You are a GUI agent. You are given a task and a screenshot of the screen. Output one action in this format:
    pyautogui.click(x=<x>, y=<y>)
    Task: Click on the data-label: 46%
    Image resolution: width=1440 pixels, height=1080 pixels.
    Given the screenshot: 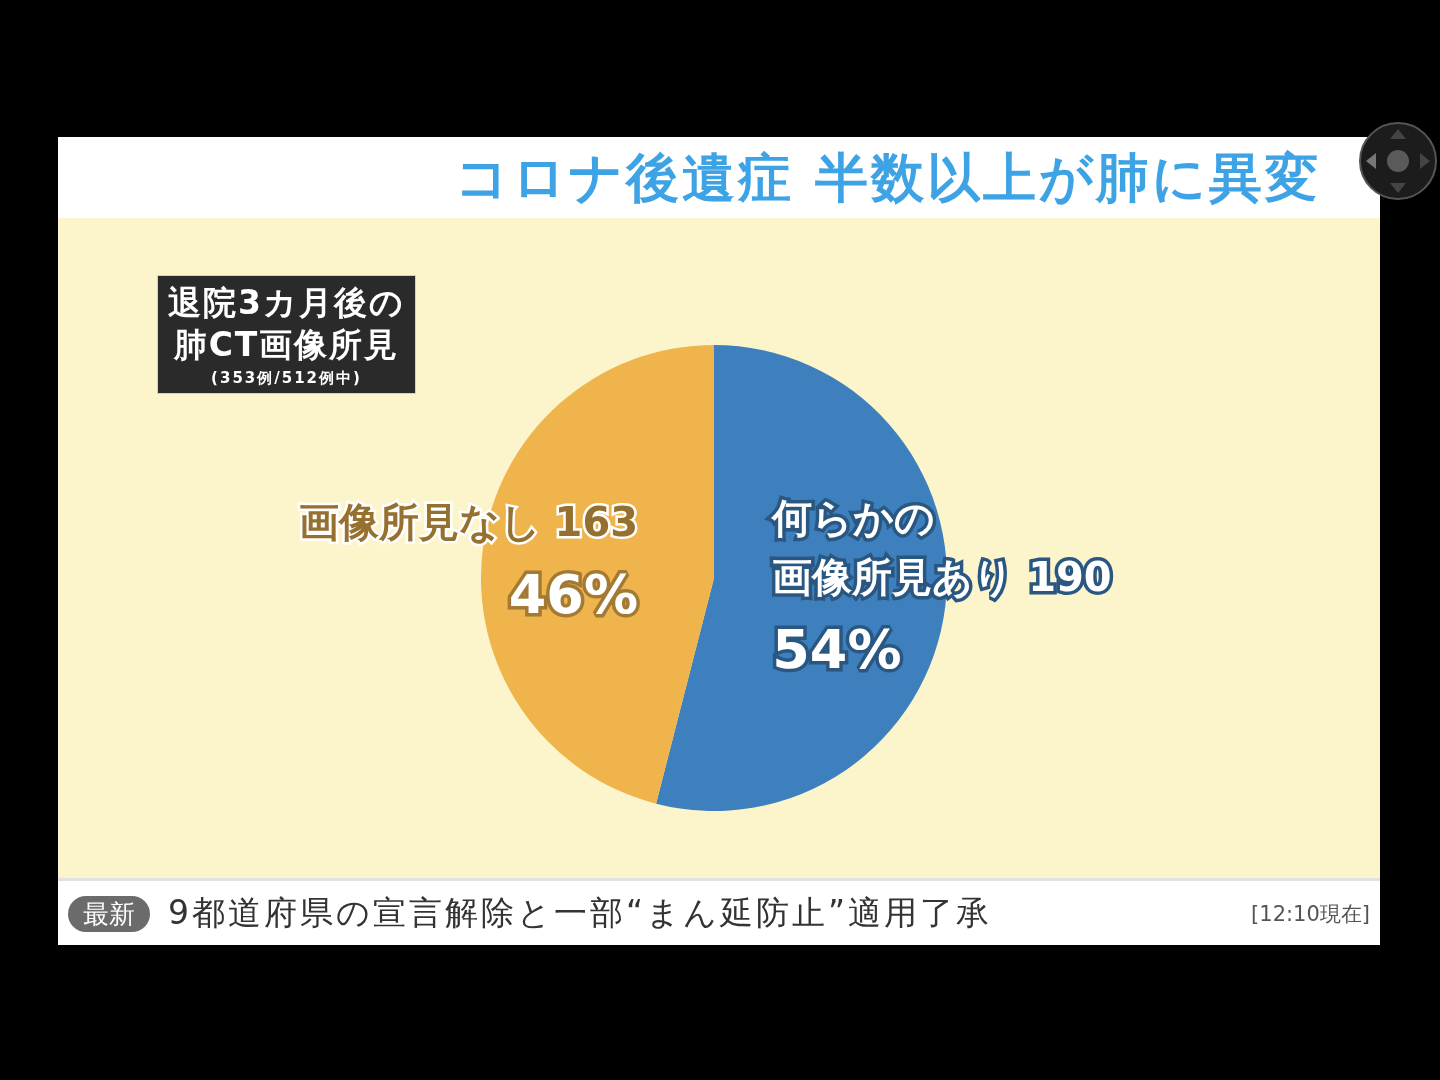 What is the action you would take?
    pyautogui.click(x=573, y=595)
    